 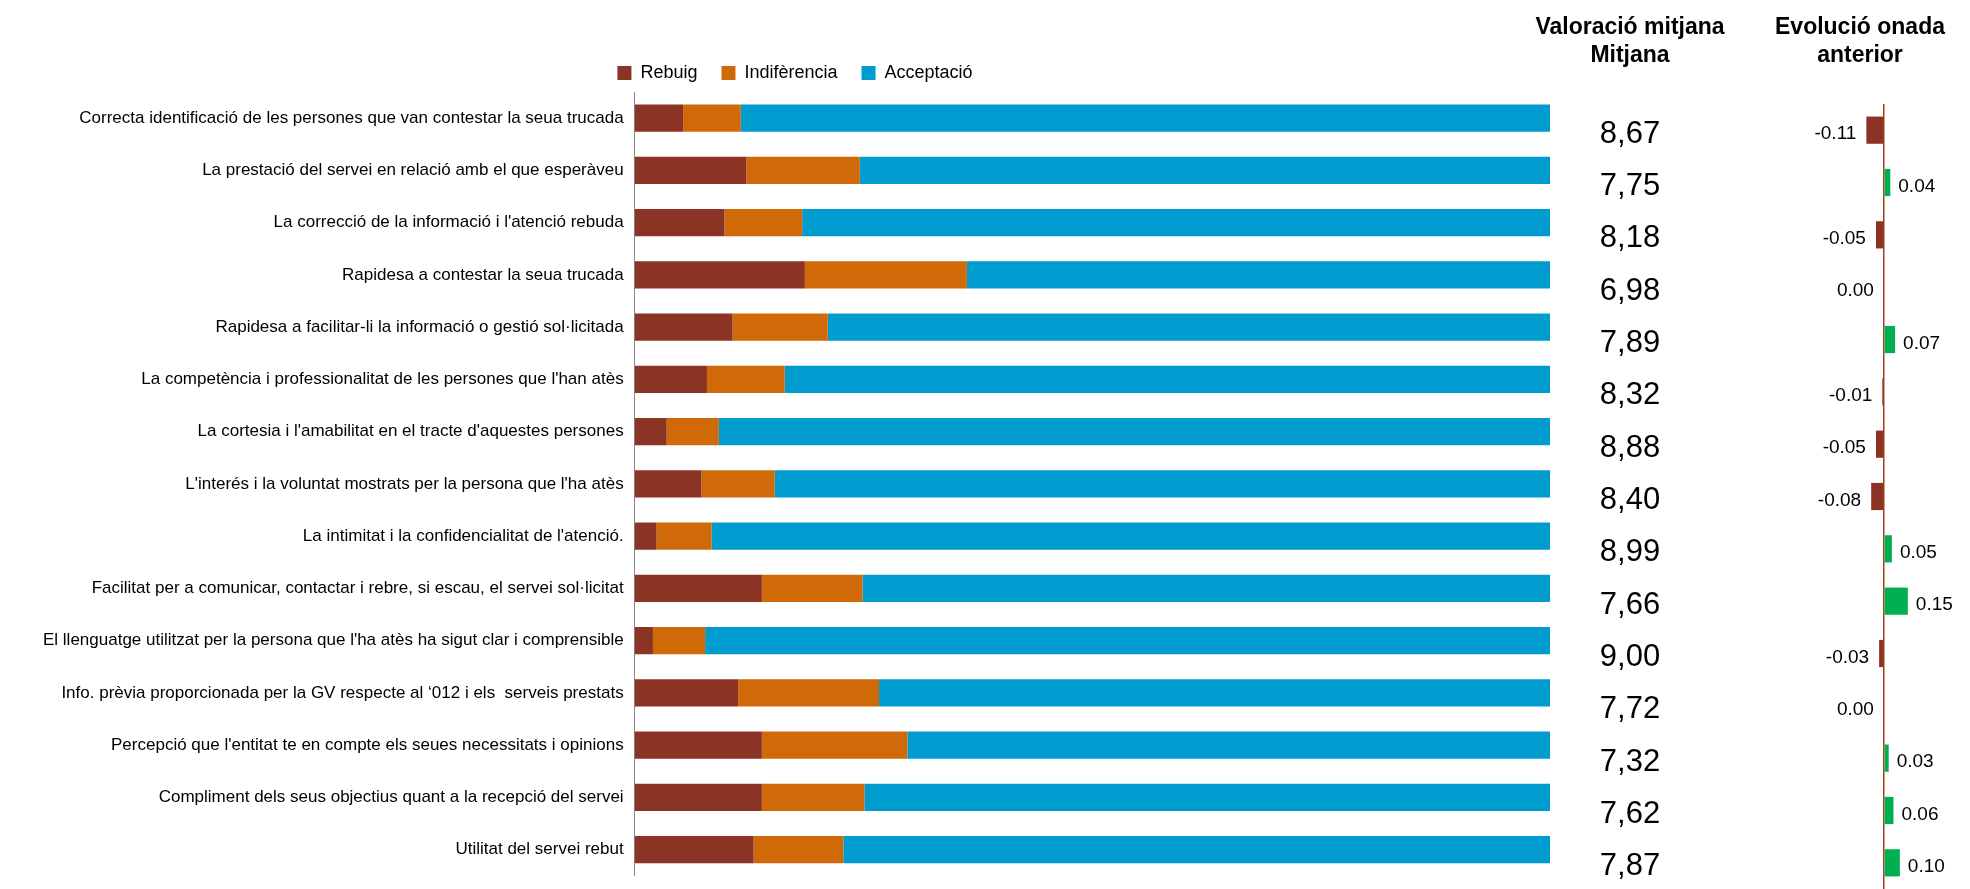 What do you see at coordinates (1630, 394) in the screenshot?
I see `data-label: 8,32` at bounding box center [1630, 394].